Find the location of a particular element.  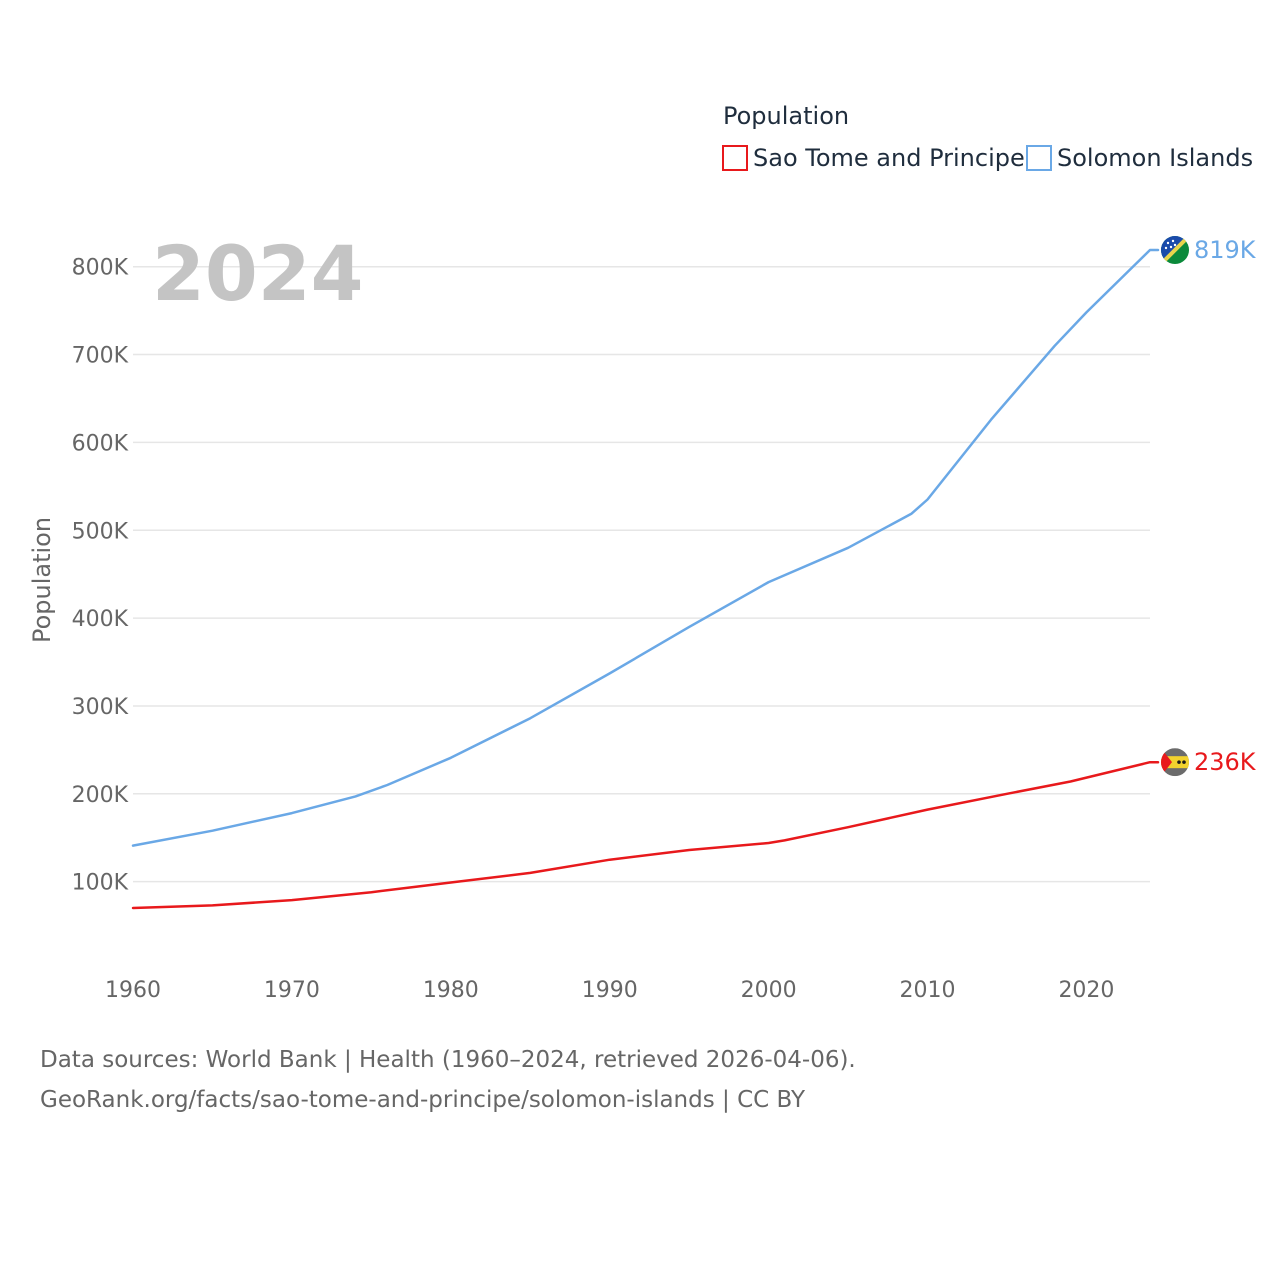

legend-item-sao-tome-and-principe: Sao Tome and Principe is located at coordinates (873, 158).